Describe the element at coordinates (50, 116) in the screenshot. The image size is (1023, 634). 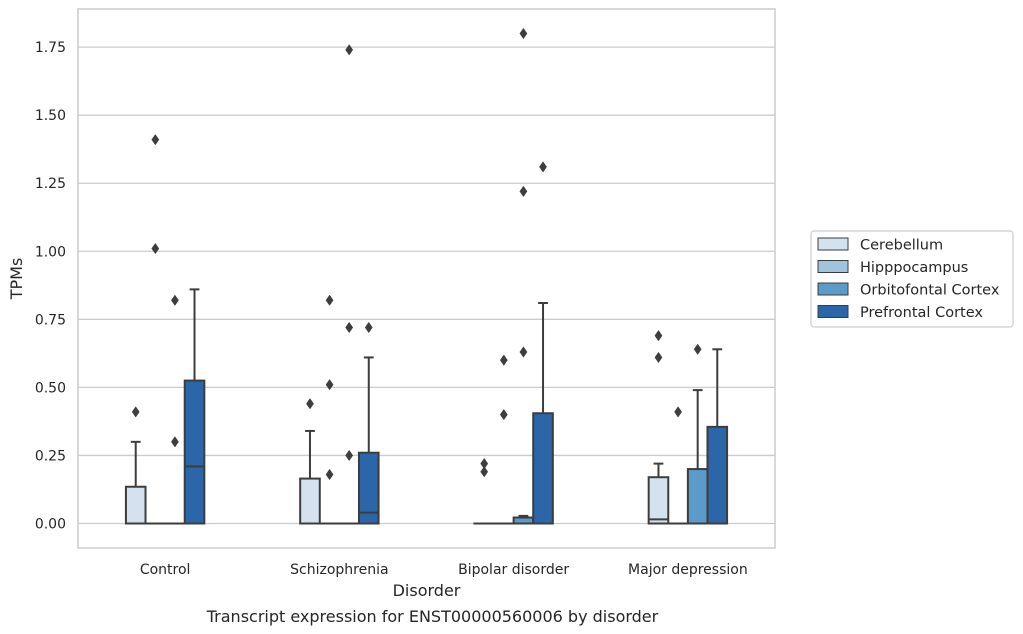
I see `y-tick-label: 1.50` at that location.